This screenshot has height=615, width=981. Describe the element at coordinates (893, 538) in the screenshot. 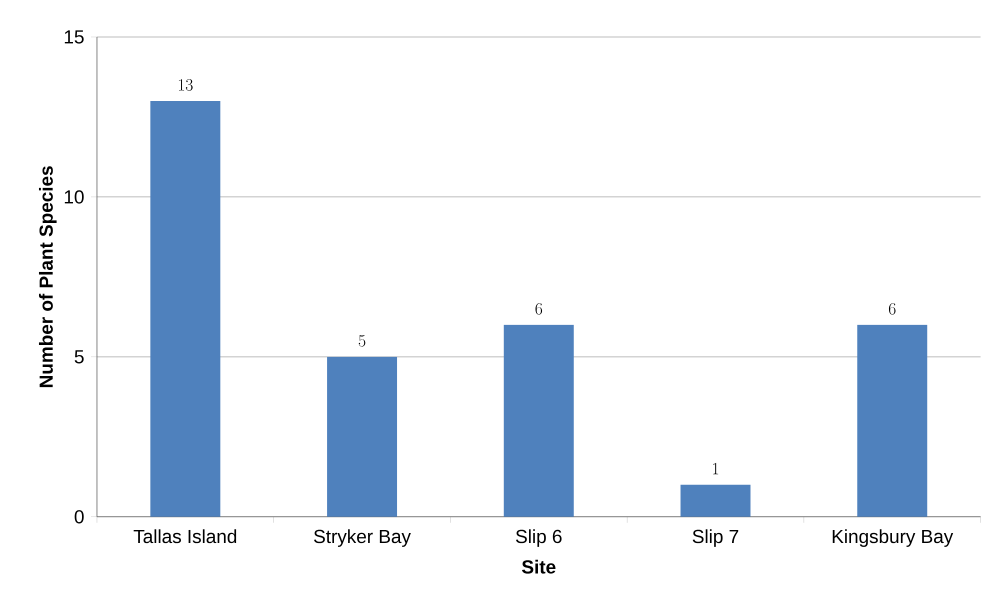

I see `x-tick-label: Kingsbury Bay` at that location.